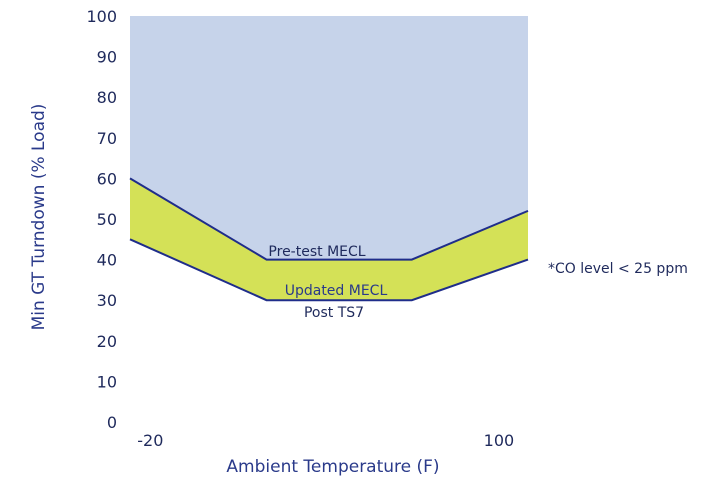  What do you see at coordinates (107, 381) in the screenshot?
I see `y-tick-label: 10` at bounding box center [107, 381].